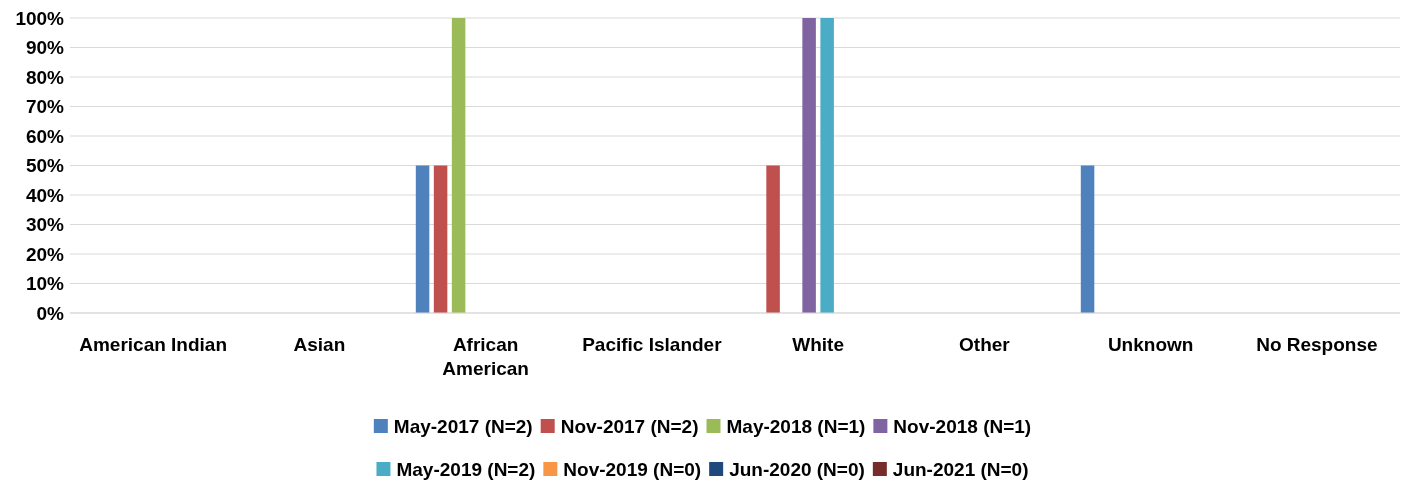  Describe the element at coordinates (45, 136) in the screenshot. I see `y-tick-label: 60%` at that location.